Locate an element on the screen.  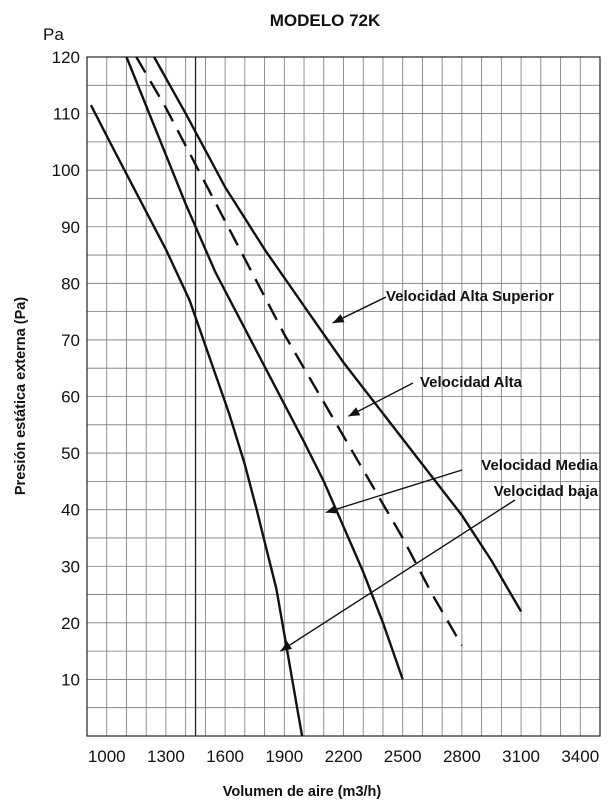
y-tick-label: 110 is located at coordinates (66, 114).